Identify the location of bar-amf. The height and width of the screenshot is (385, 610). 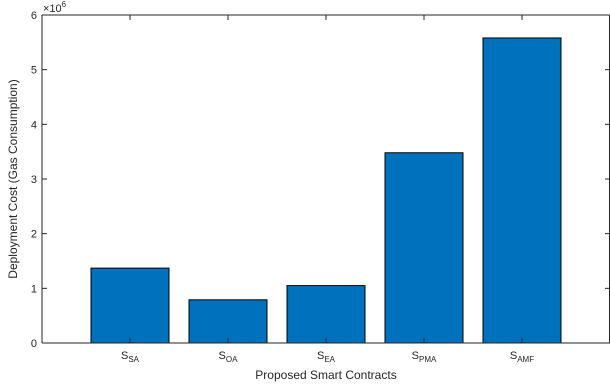
(522, 190).